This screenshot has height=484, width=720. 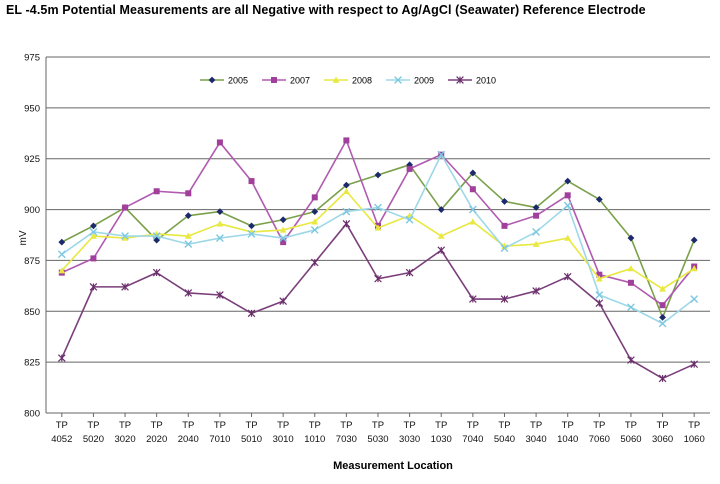 What do you see at coordinates (219, 439) in the screenshot?
I see `x-tick-label: 7010` at bounding box center [219, 439].